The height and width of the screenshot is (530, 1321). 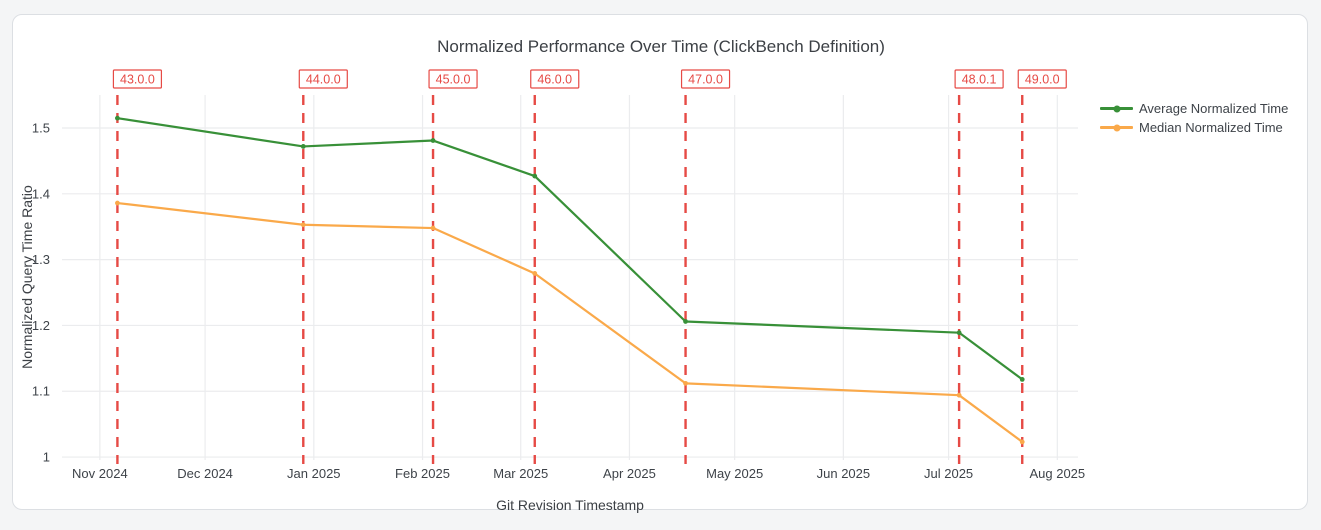 What do you see at coordinates (100, 473) in the screenshot?
I see `x-tick-label: Nov 2024` at bounding box center [100, 473].